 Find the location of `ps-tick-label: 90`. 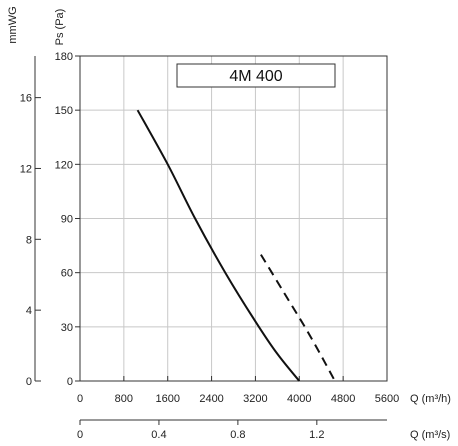

ps-tick-label: 90 is located at coordinates (67, 220).